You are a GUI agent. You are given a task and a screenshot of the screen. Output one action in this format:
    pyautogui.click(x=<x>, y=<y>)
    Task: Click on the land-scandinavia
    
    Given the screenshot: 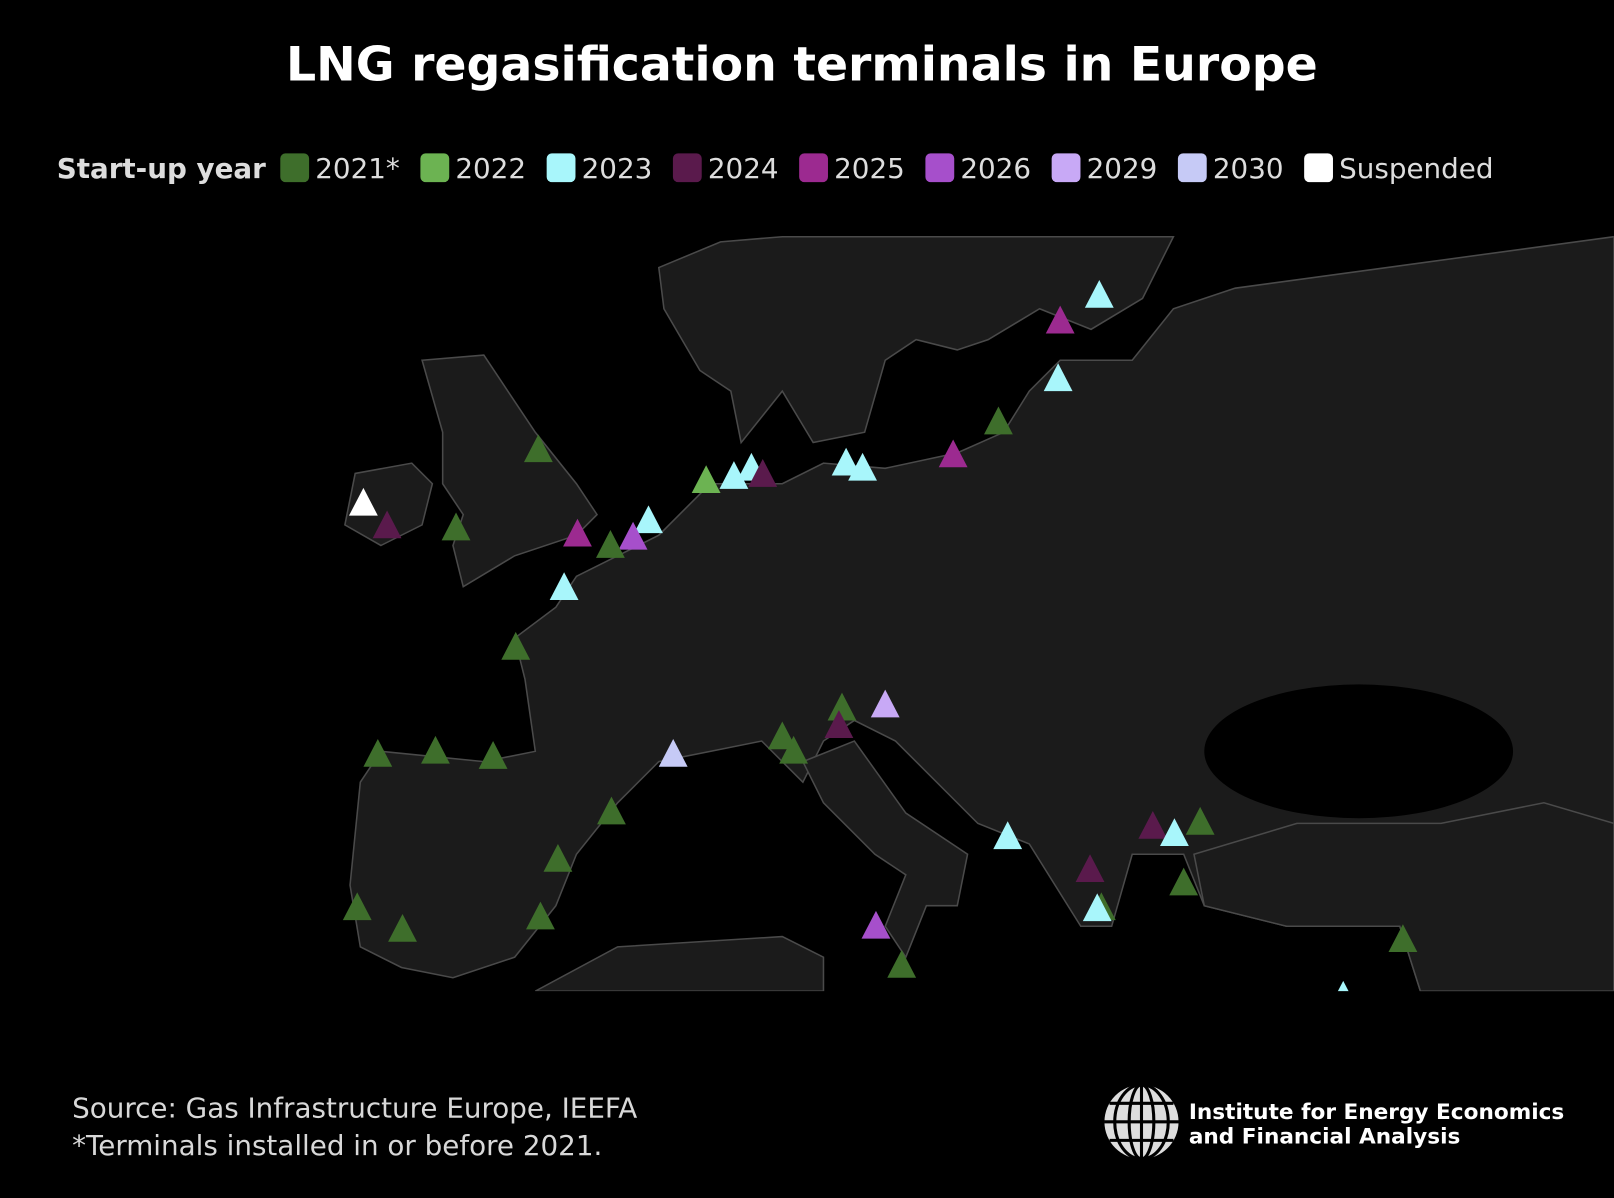 What is the action you would take?
    pyautogui.click(x=916, y=340)
    